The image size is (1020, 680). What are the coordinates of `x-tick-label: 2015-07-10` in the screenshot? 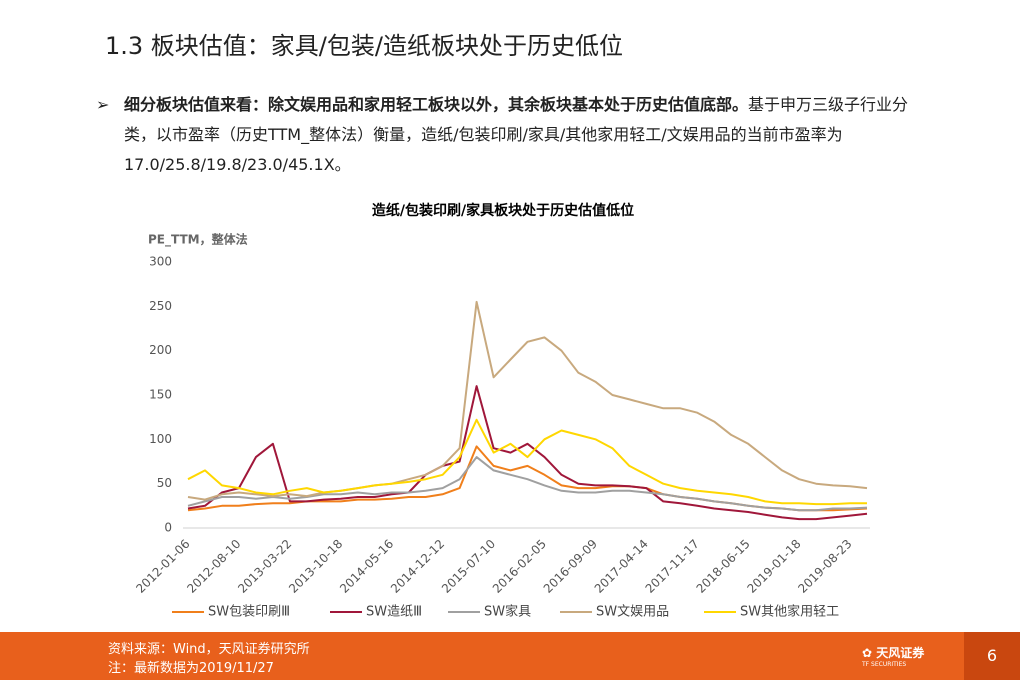 It's located at (468, 566).